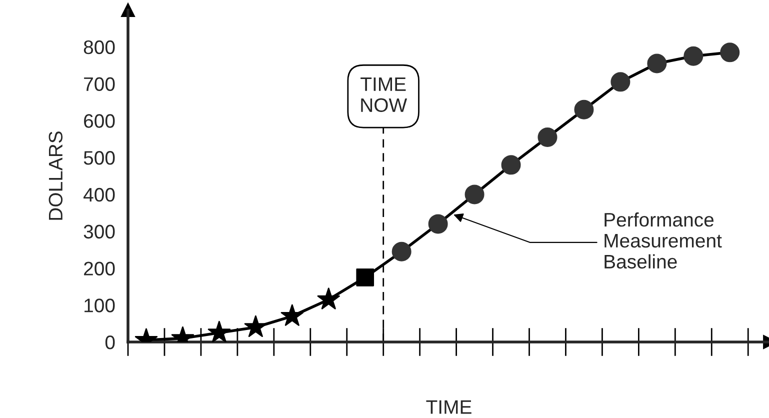 The height and width of the screenshot is (418, 769). I want to click on y-tick-label: 0, so click(110, 342).